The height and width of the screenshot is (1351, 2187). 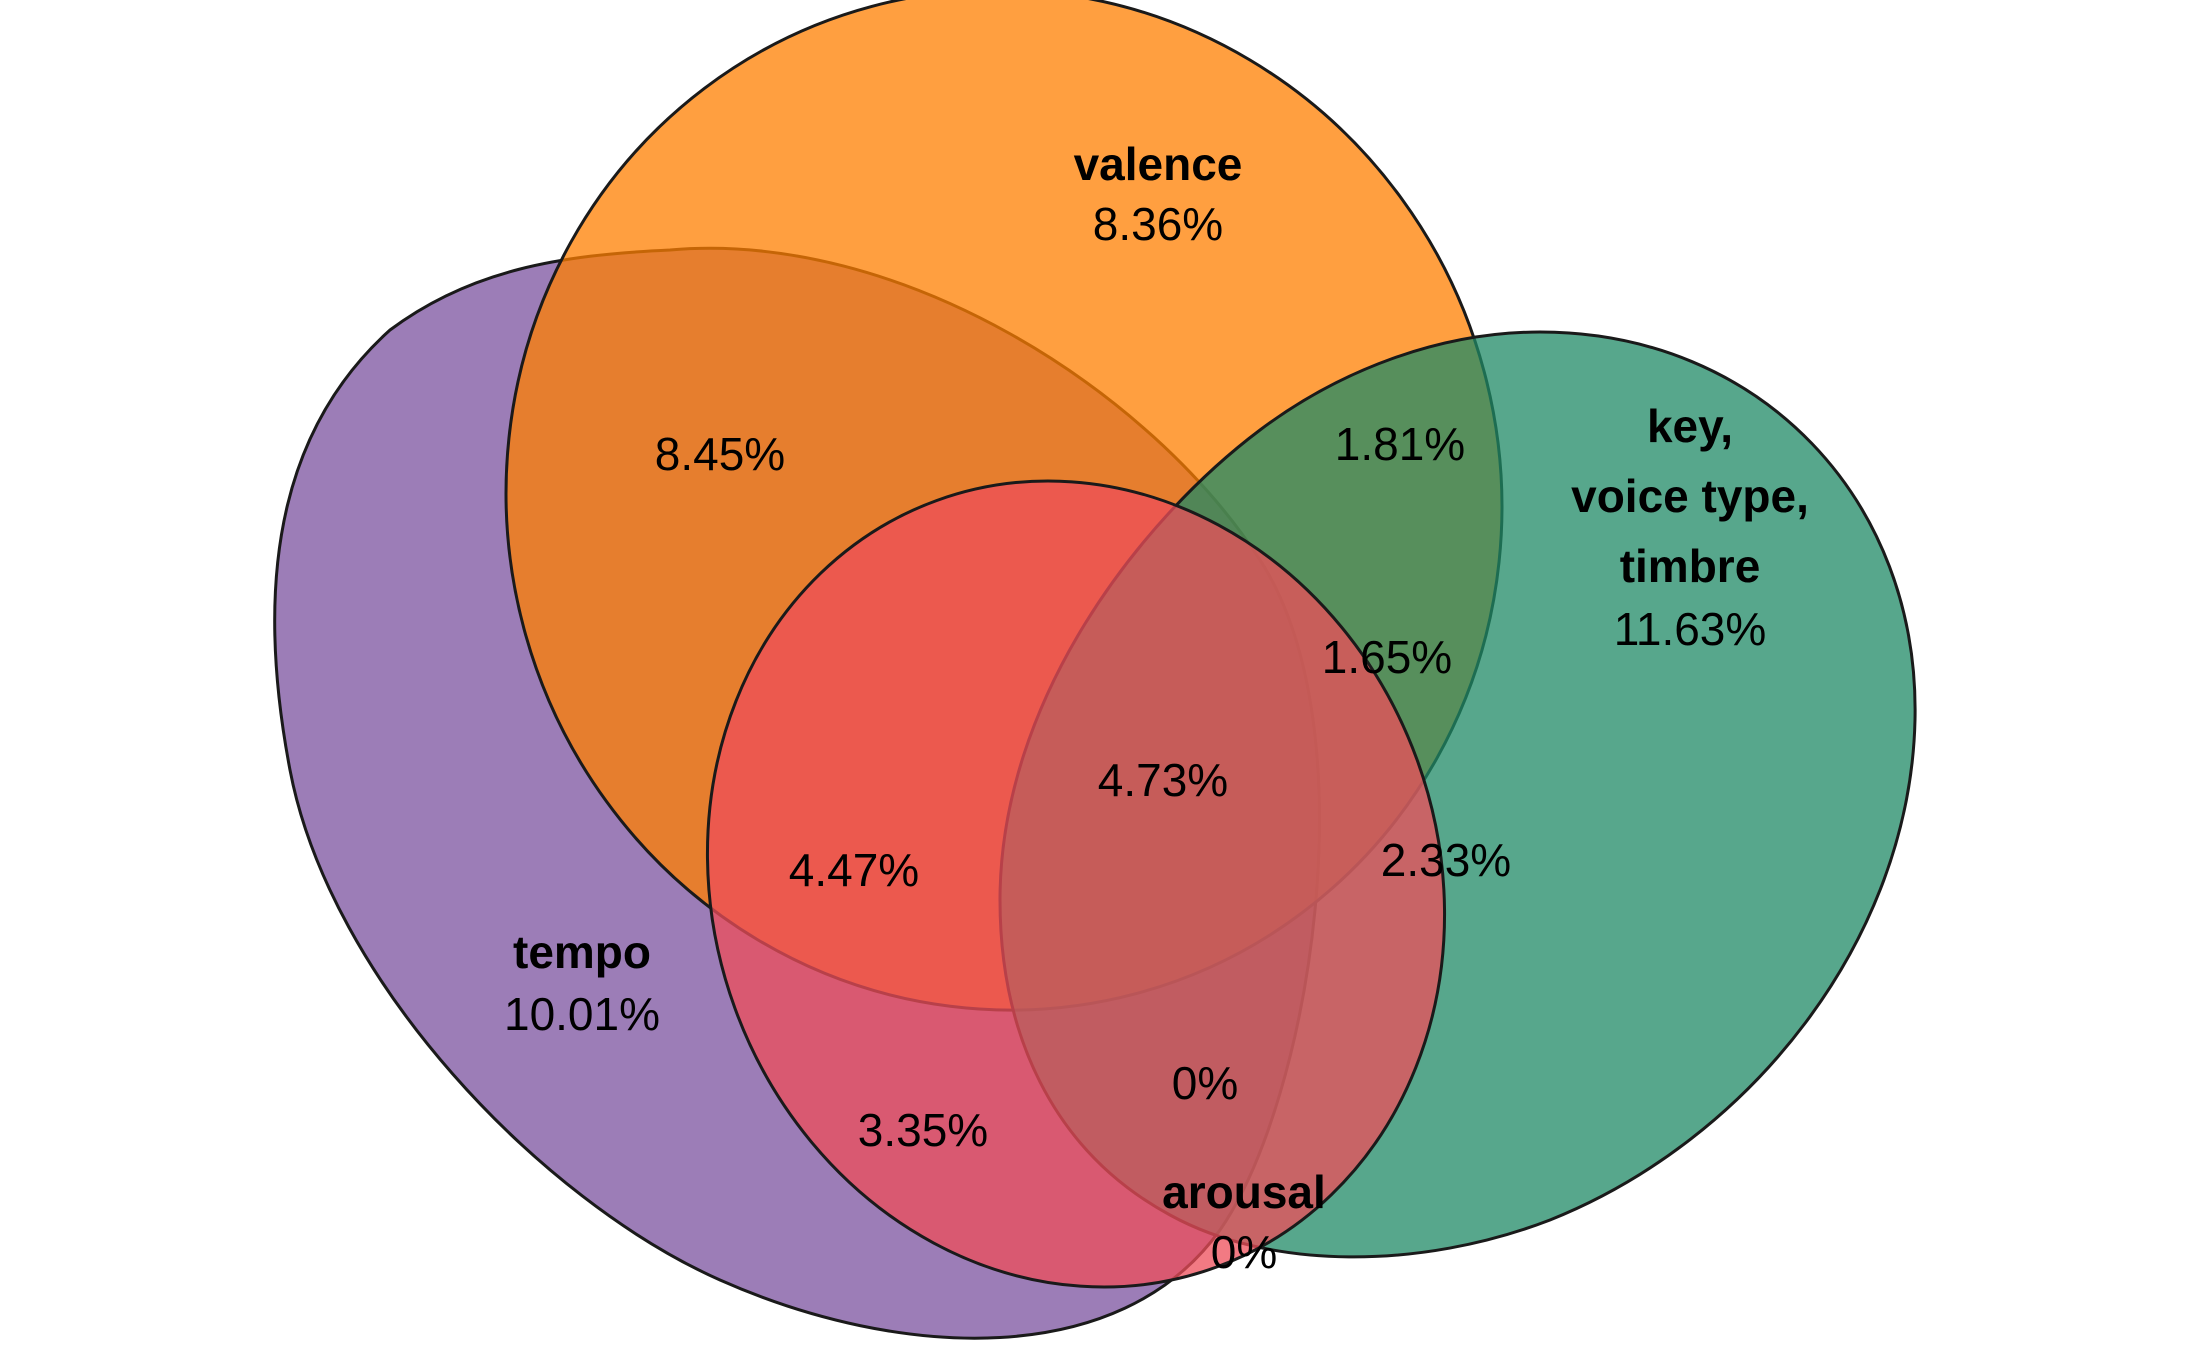 What do you see at coordinates (1690, 426) in the screenshot?
I see `key-voice-timbre-set-label-line-1: key,` at bounding box center [1690, 426].